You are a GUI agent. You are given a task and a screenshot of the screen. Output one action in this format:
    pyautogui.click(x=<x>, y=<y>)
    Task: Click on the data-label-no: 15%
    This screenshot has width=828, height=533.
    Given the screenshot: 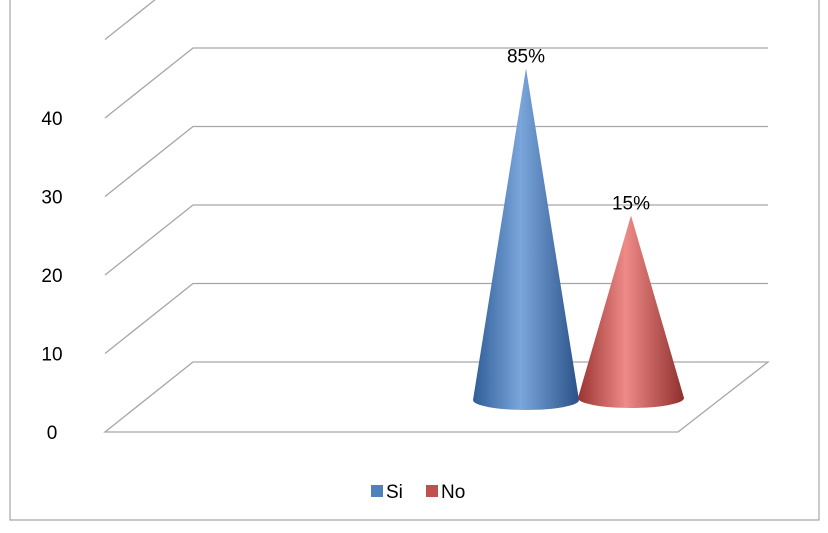 What is the action you would take?
    pyautogui.click(x=631, y=203)
    